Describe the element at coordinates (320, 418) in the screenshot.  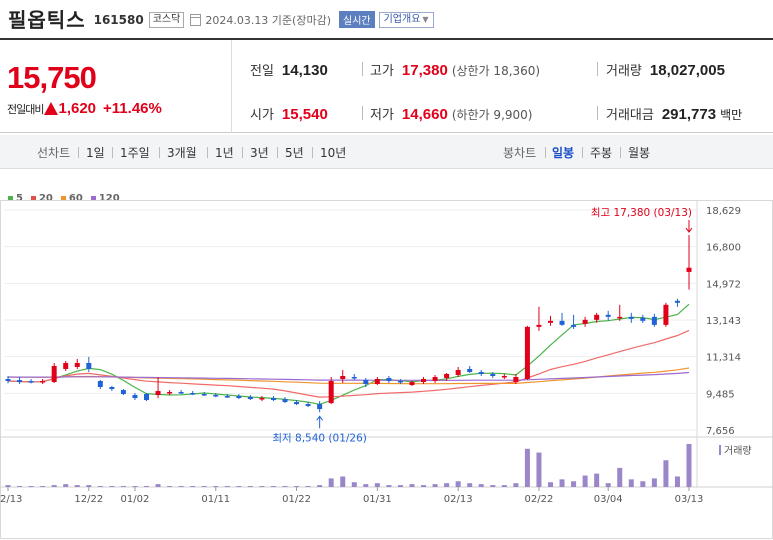
I see `low-arrow-head` at that location.